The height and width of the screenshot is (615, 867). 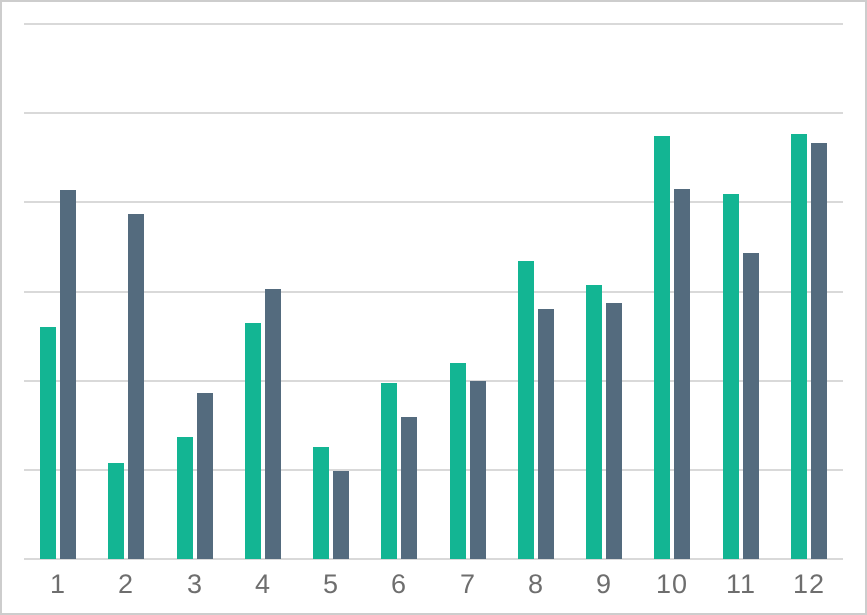 What do you see at coordinates (399, 584) in the screenshot?
I see `x-axis-label: 6` at bounding box center [399, 584].